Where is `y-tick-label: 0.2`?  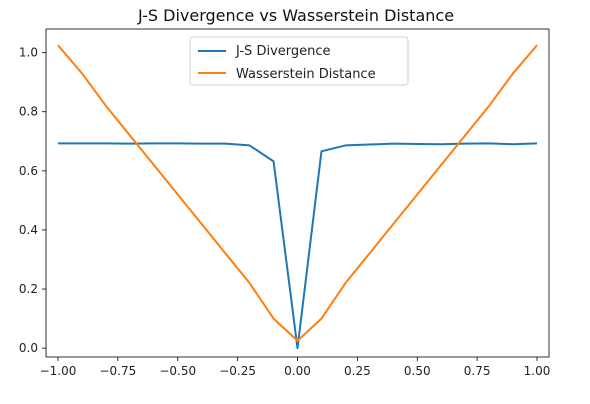
y-tick-label: 0.2 is located at coordinates (28, 289).